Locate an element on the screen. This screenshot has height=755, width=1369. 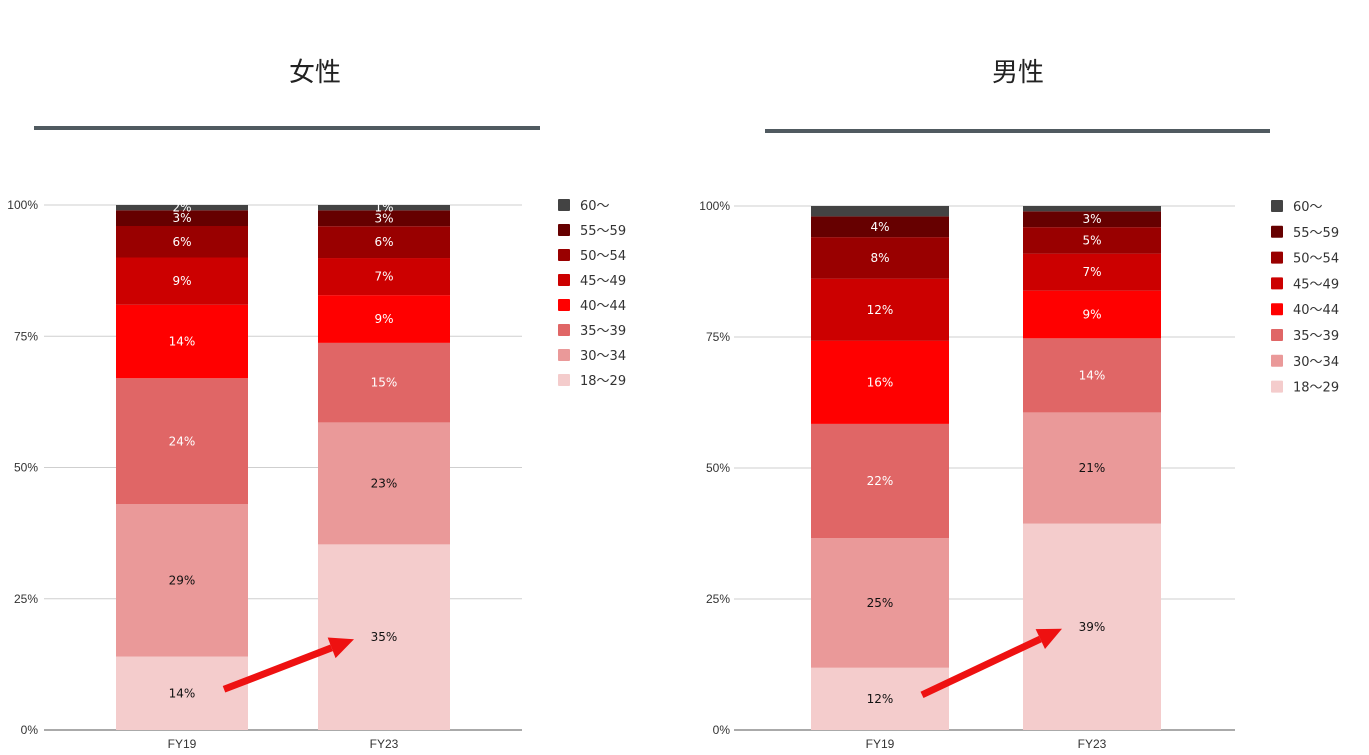
data-label: 12% is located at coordinates (880, 310).